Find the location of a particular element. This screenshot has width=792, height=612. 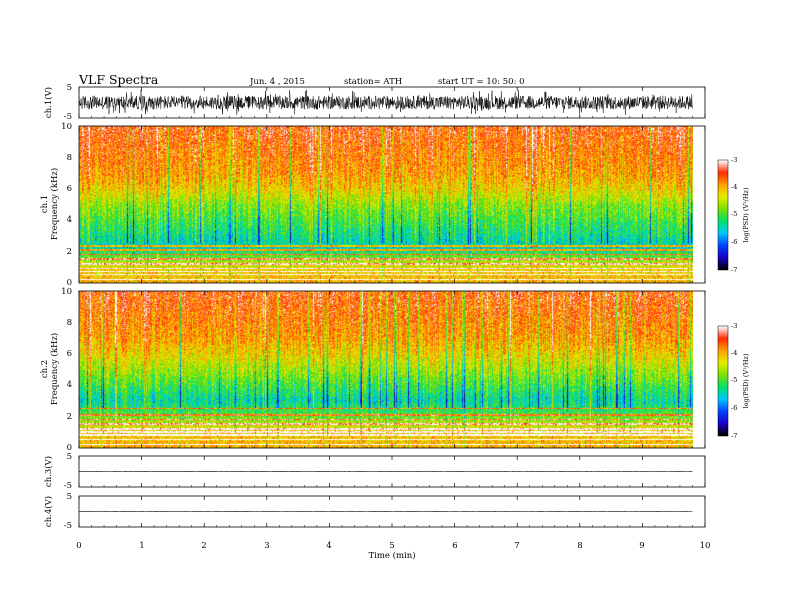

time-tick-0: 0 is located at coordinates (78, 546).